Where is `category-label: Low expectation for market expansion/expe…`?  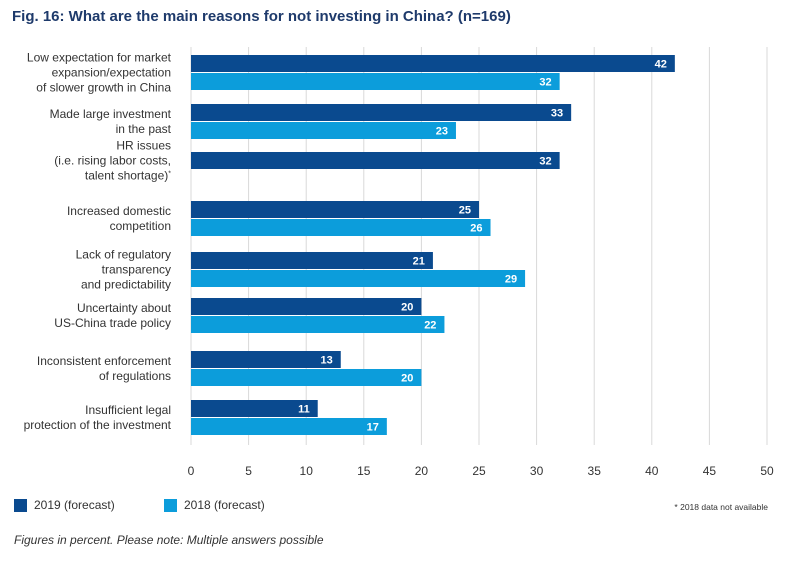 category-label: Low expectation for market expansion/expe… is located at coordinates (99, 73).